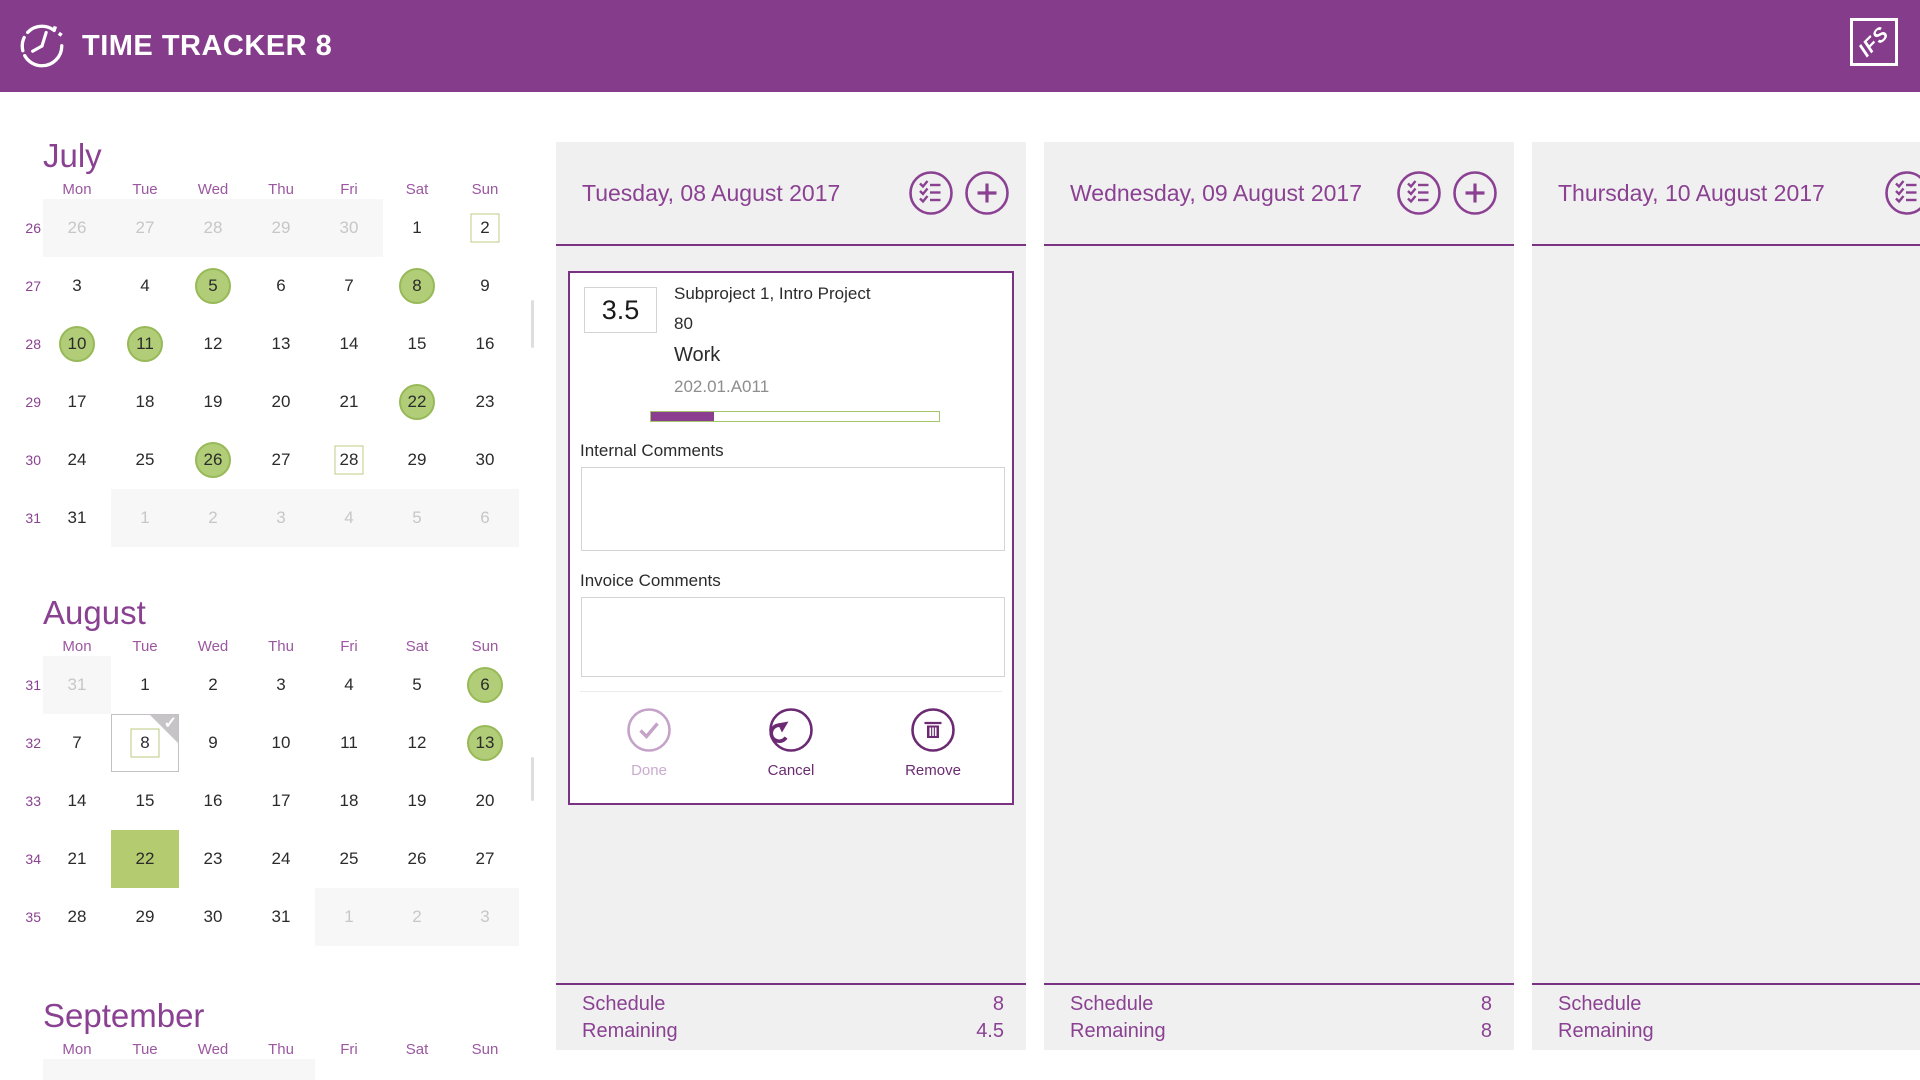 This screenshot has width=1920, height=1080. Describe the element at coordinates (145, 743) in the screenshot. I see `calendar-day-selected: ✓ 8` at that location.